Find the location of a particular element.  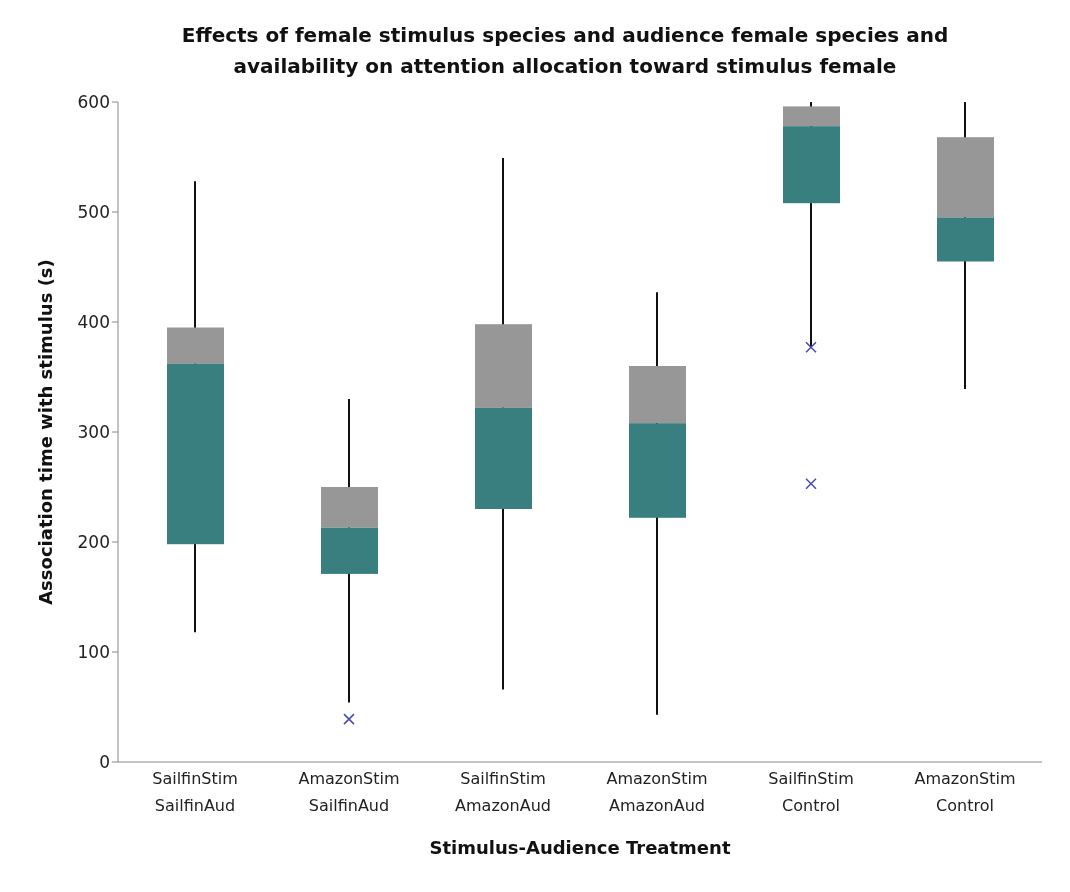

y-tick-label: 400 is located at coordinates (93, 322).